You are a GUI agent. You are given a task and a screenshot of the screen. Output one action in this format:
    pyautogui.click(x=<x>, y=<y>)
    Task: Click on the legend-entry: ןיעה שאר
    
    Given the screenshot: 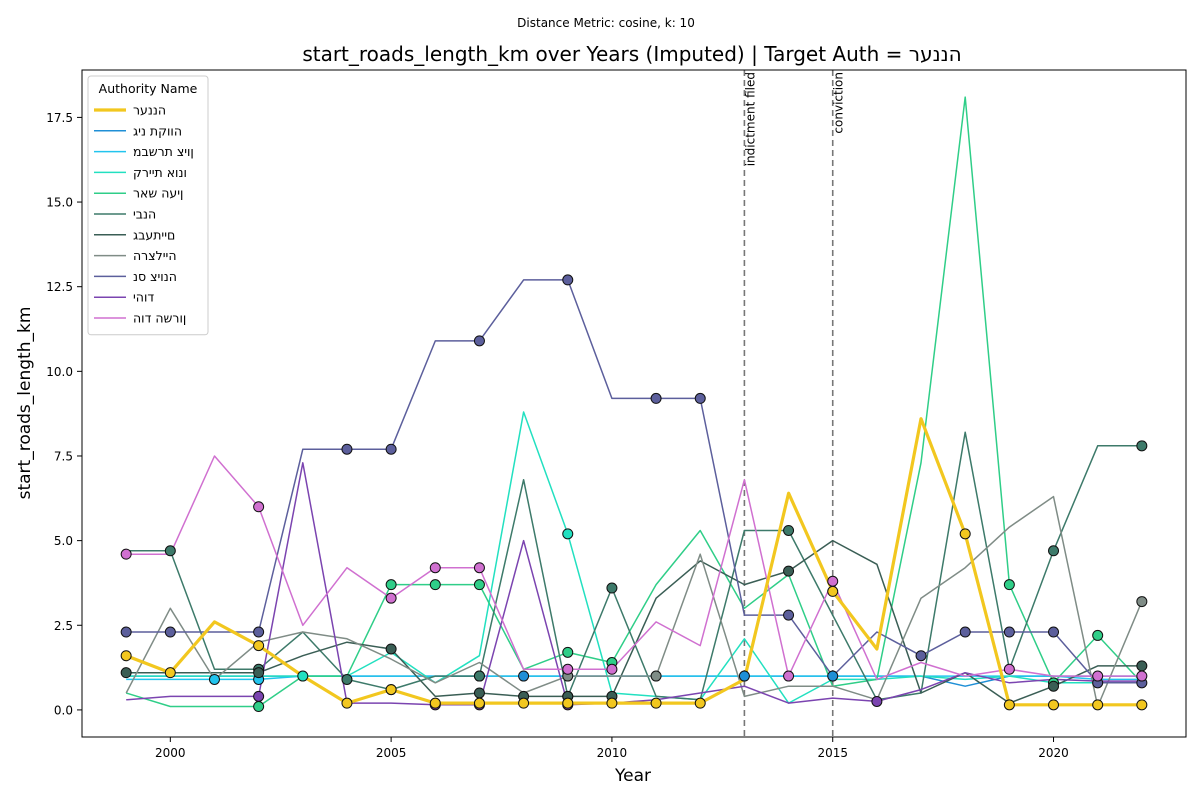 What is the action you would take?
    pyautogui.click(x=158, y=193)
    